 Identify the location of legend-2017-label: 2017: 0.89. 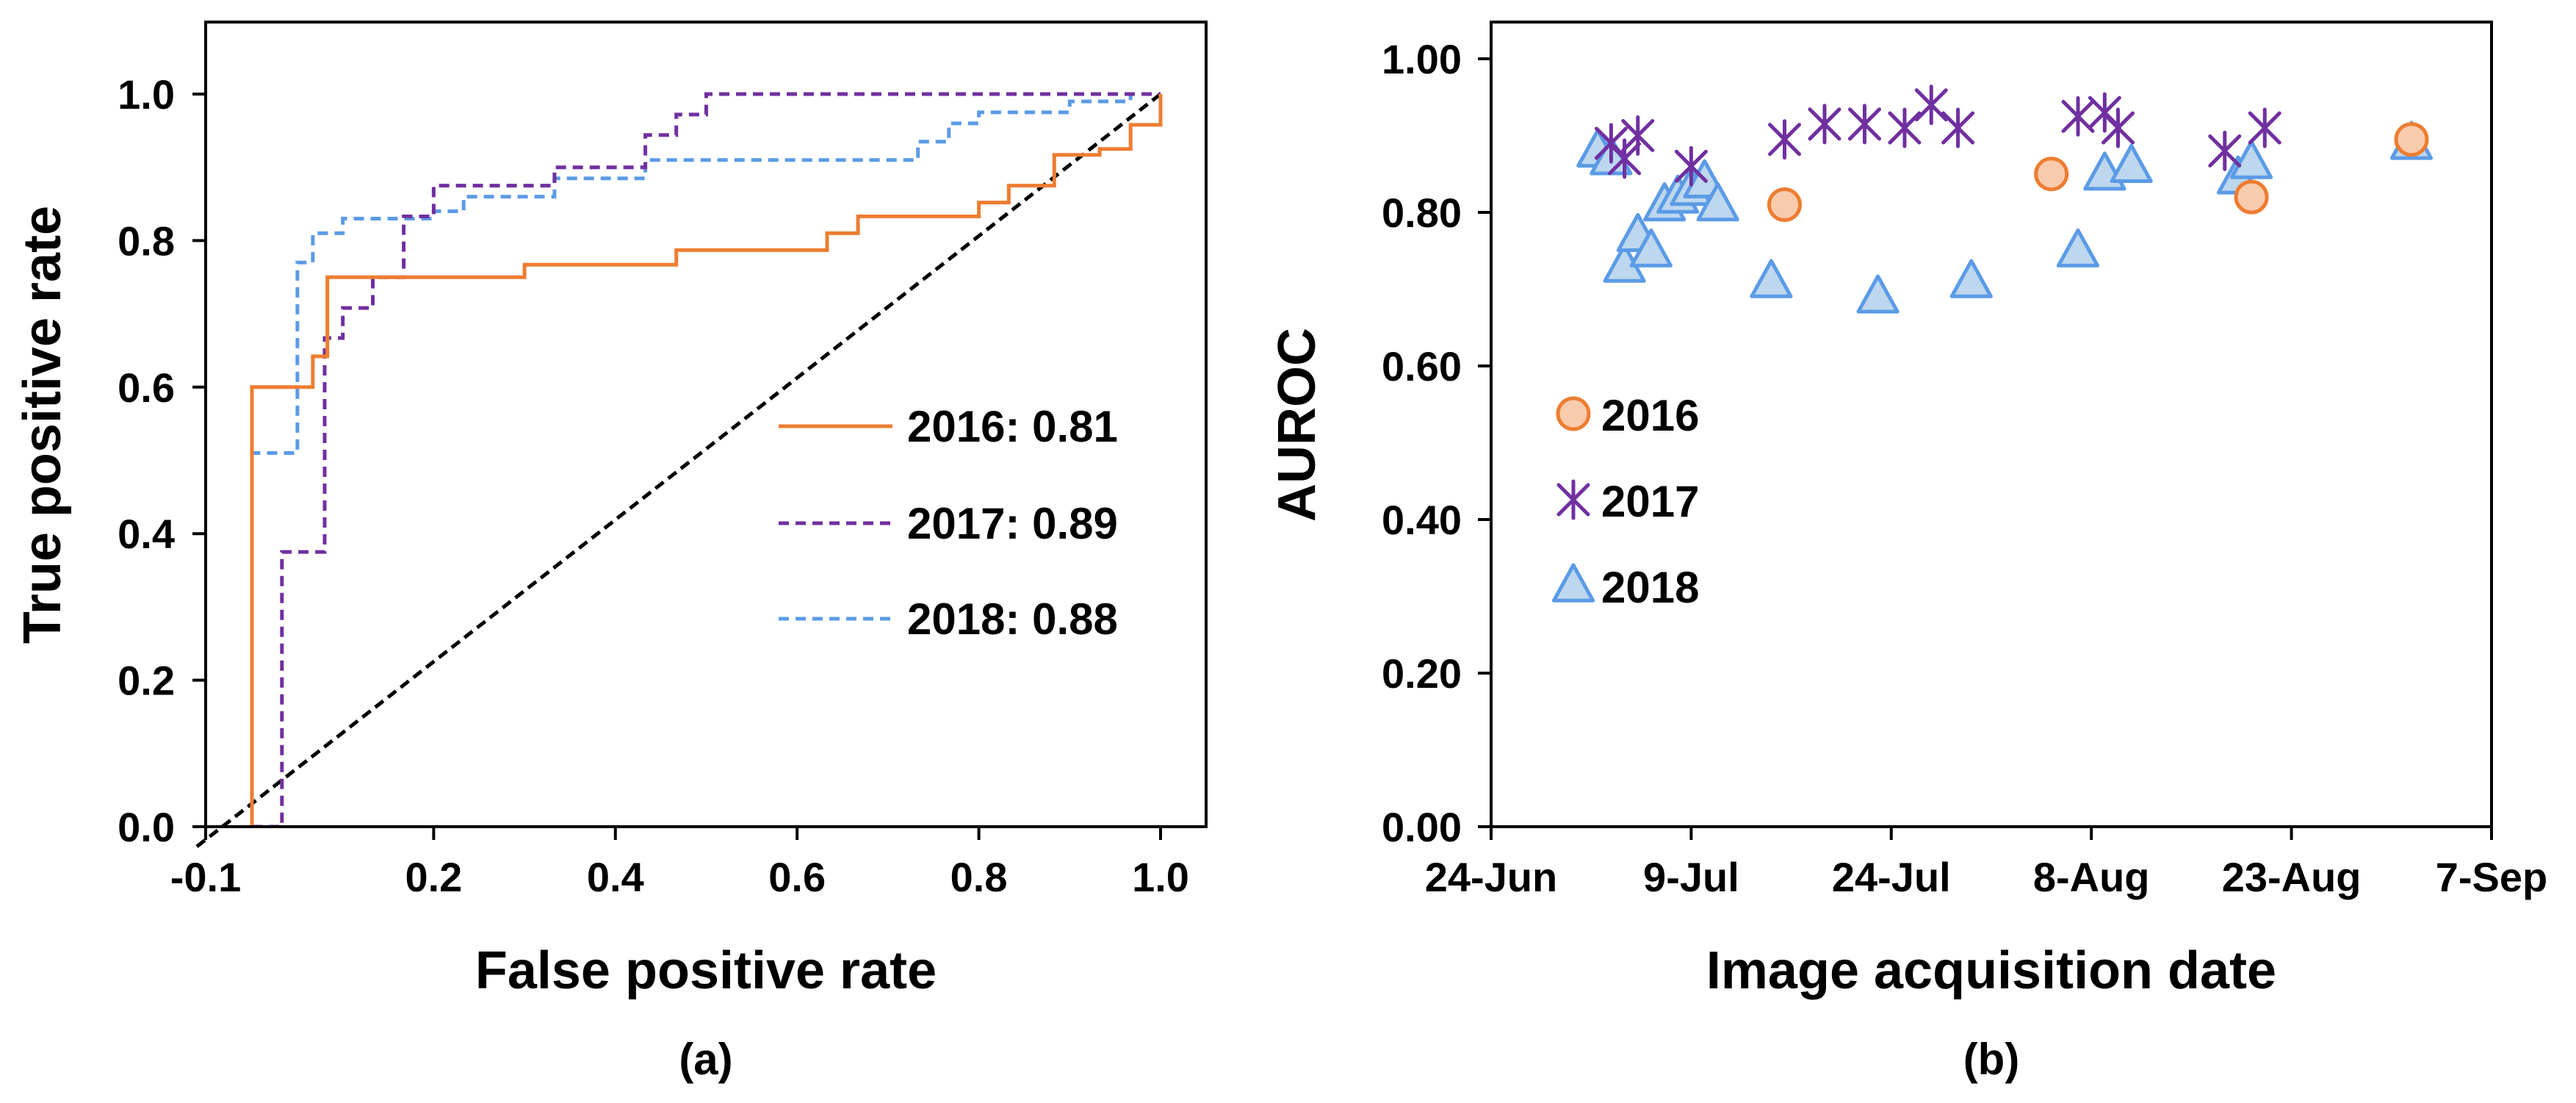
(1012, 523).